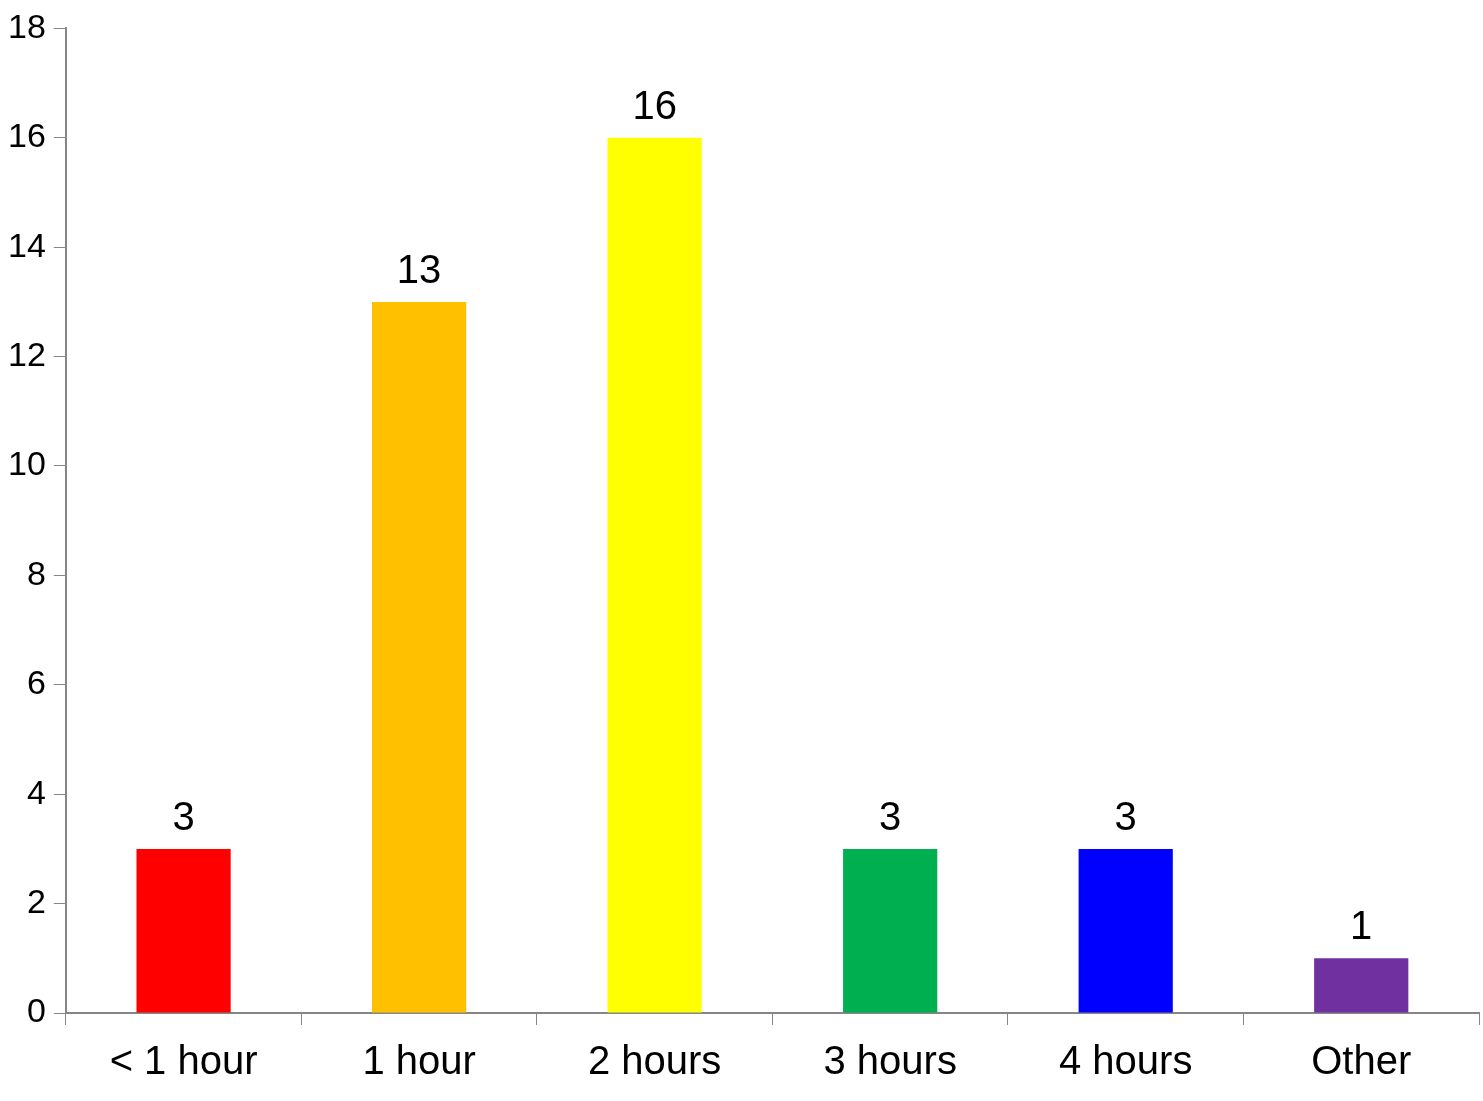 This screenshot has width=1483, height=1101. What do you see at coordinates (36, 1010) in the screenshot?
I see `y-tick-label: 0` at bounding box center [36, 1010].